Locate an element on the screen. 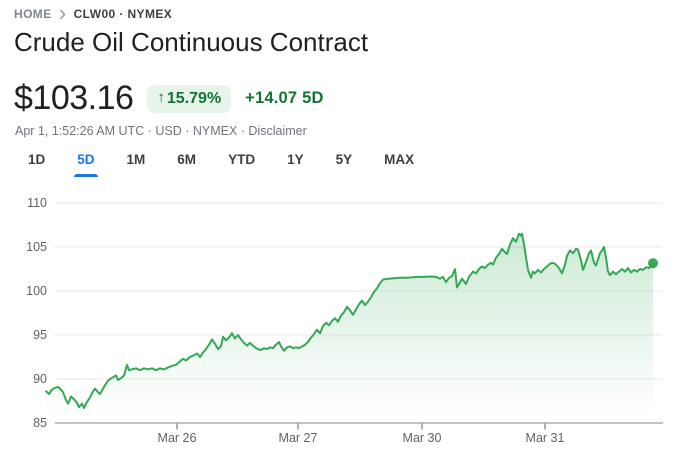 This screenshot has width=687, height=458. tab-max: MAX is located at coordinates (399, 159).